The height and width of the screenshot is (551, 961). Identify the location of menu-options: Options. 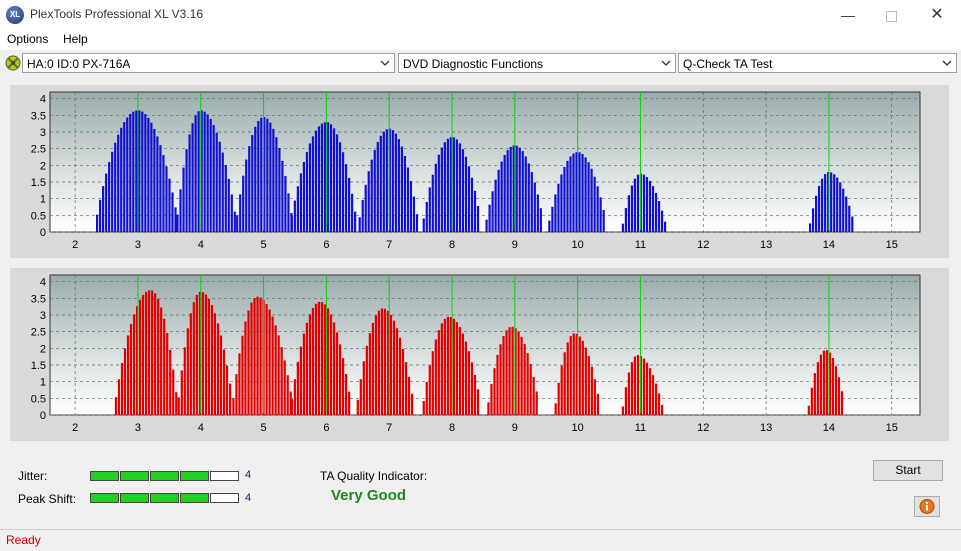
(28, 39).